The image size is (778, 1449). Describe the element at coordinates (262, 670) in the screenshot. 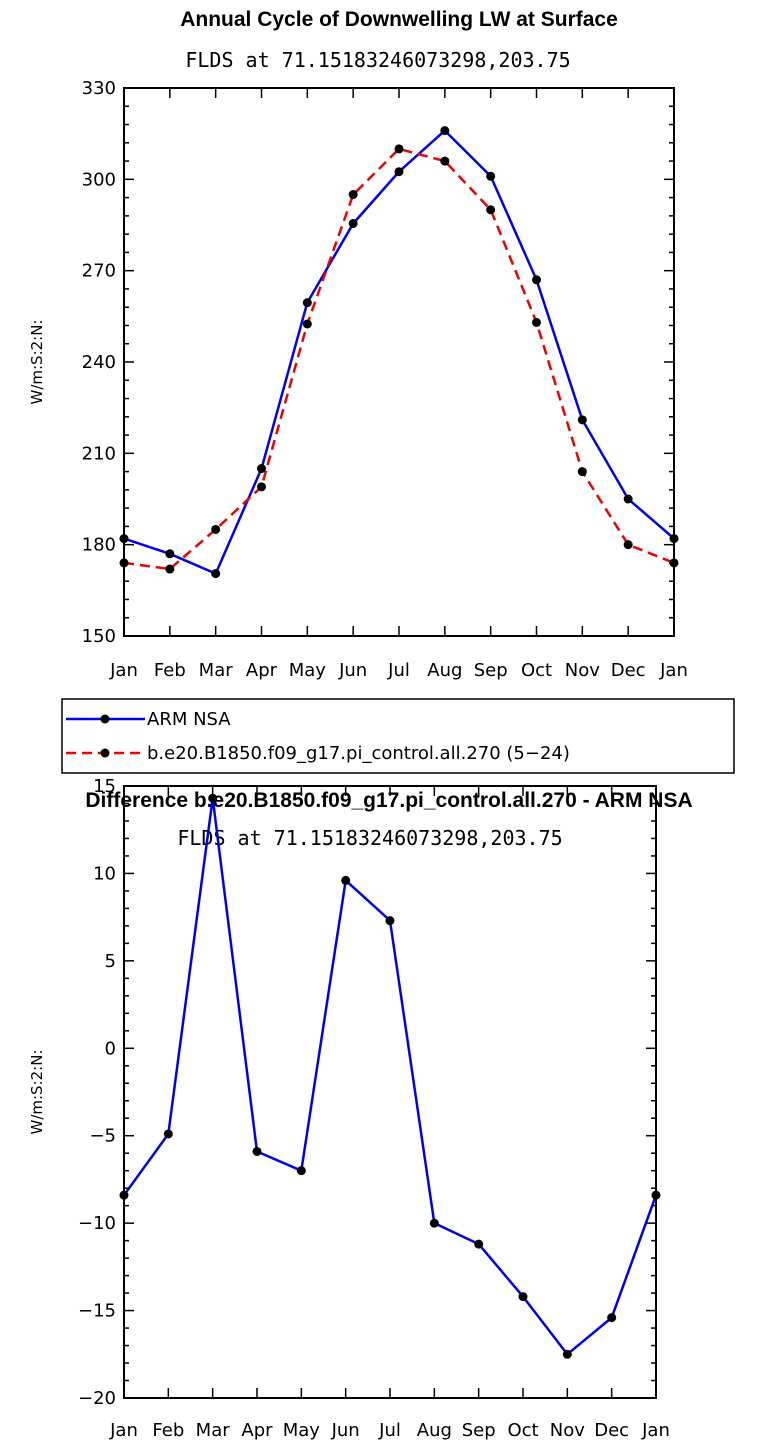

I see `chart1-xtick-label: Apr` at that location.